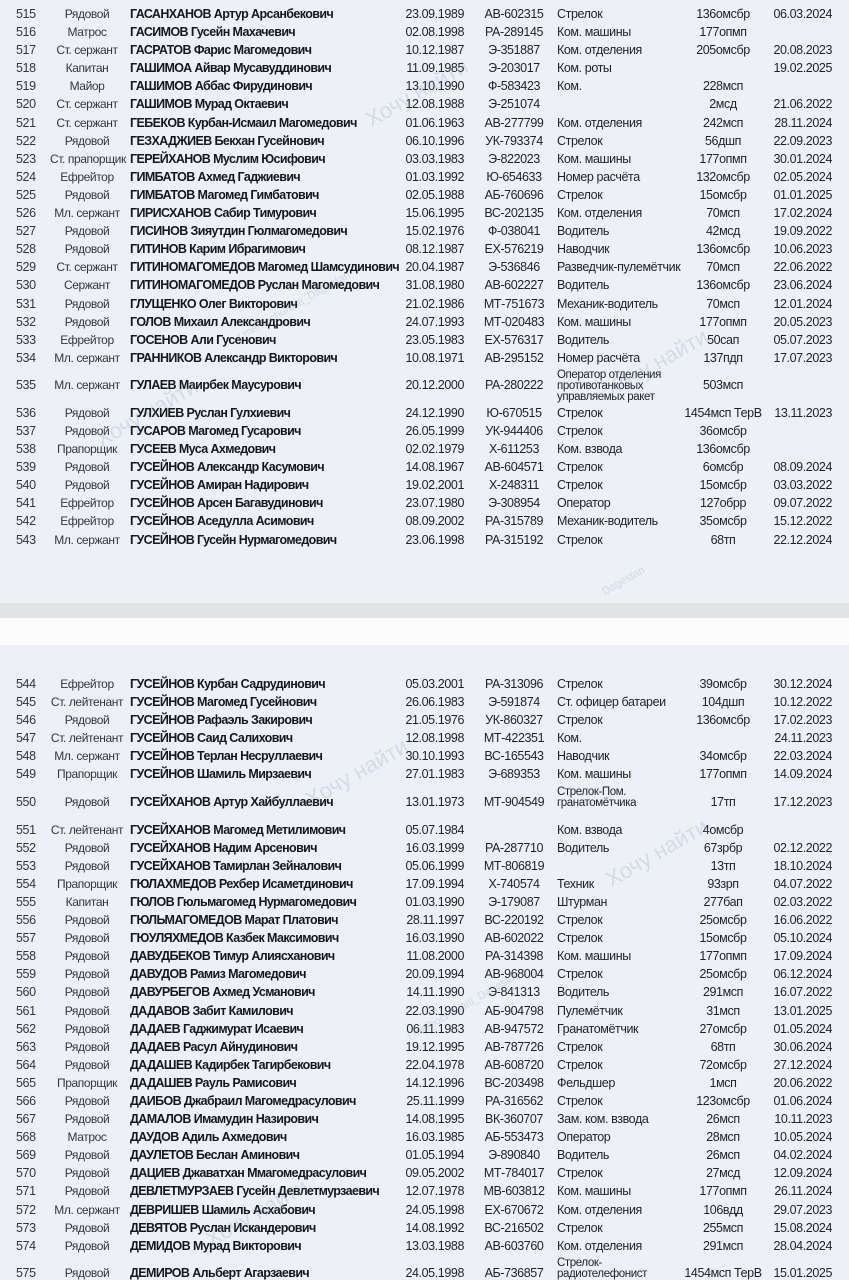 This screenshot has width=849, height=1280. What do you see at coordinates (434, 86) in the screenshot?
I see `cell-dob: 13.10.1990` at bounding box center [434, 86].